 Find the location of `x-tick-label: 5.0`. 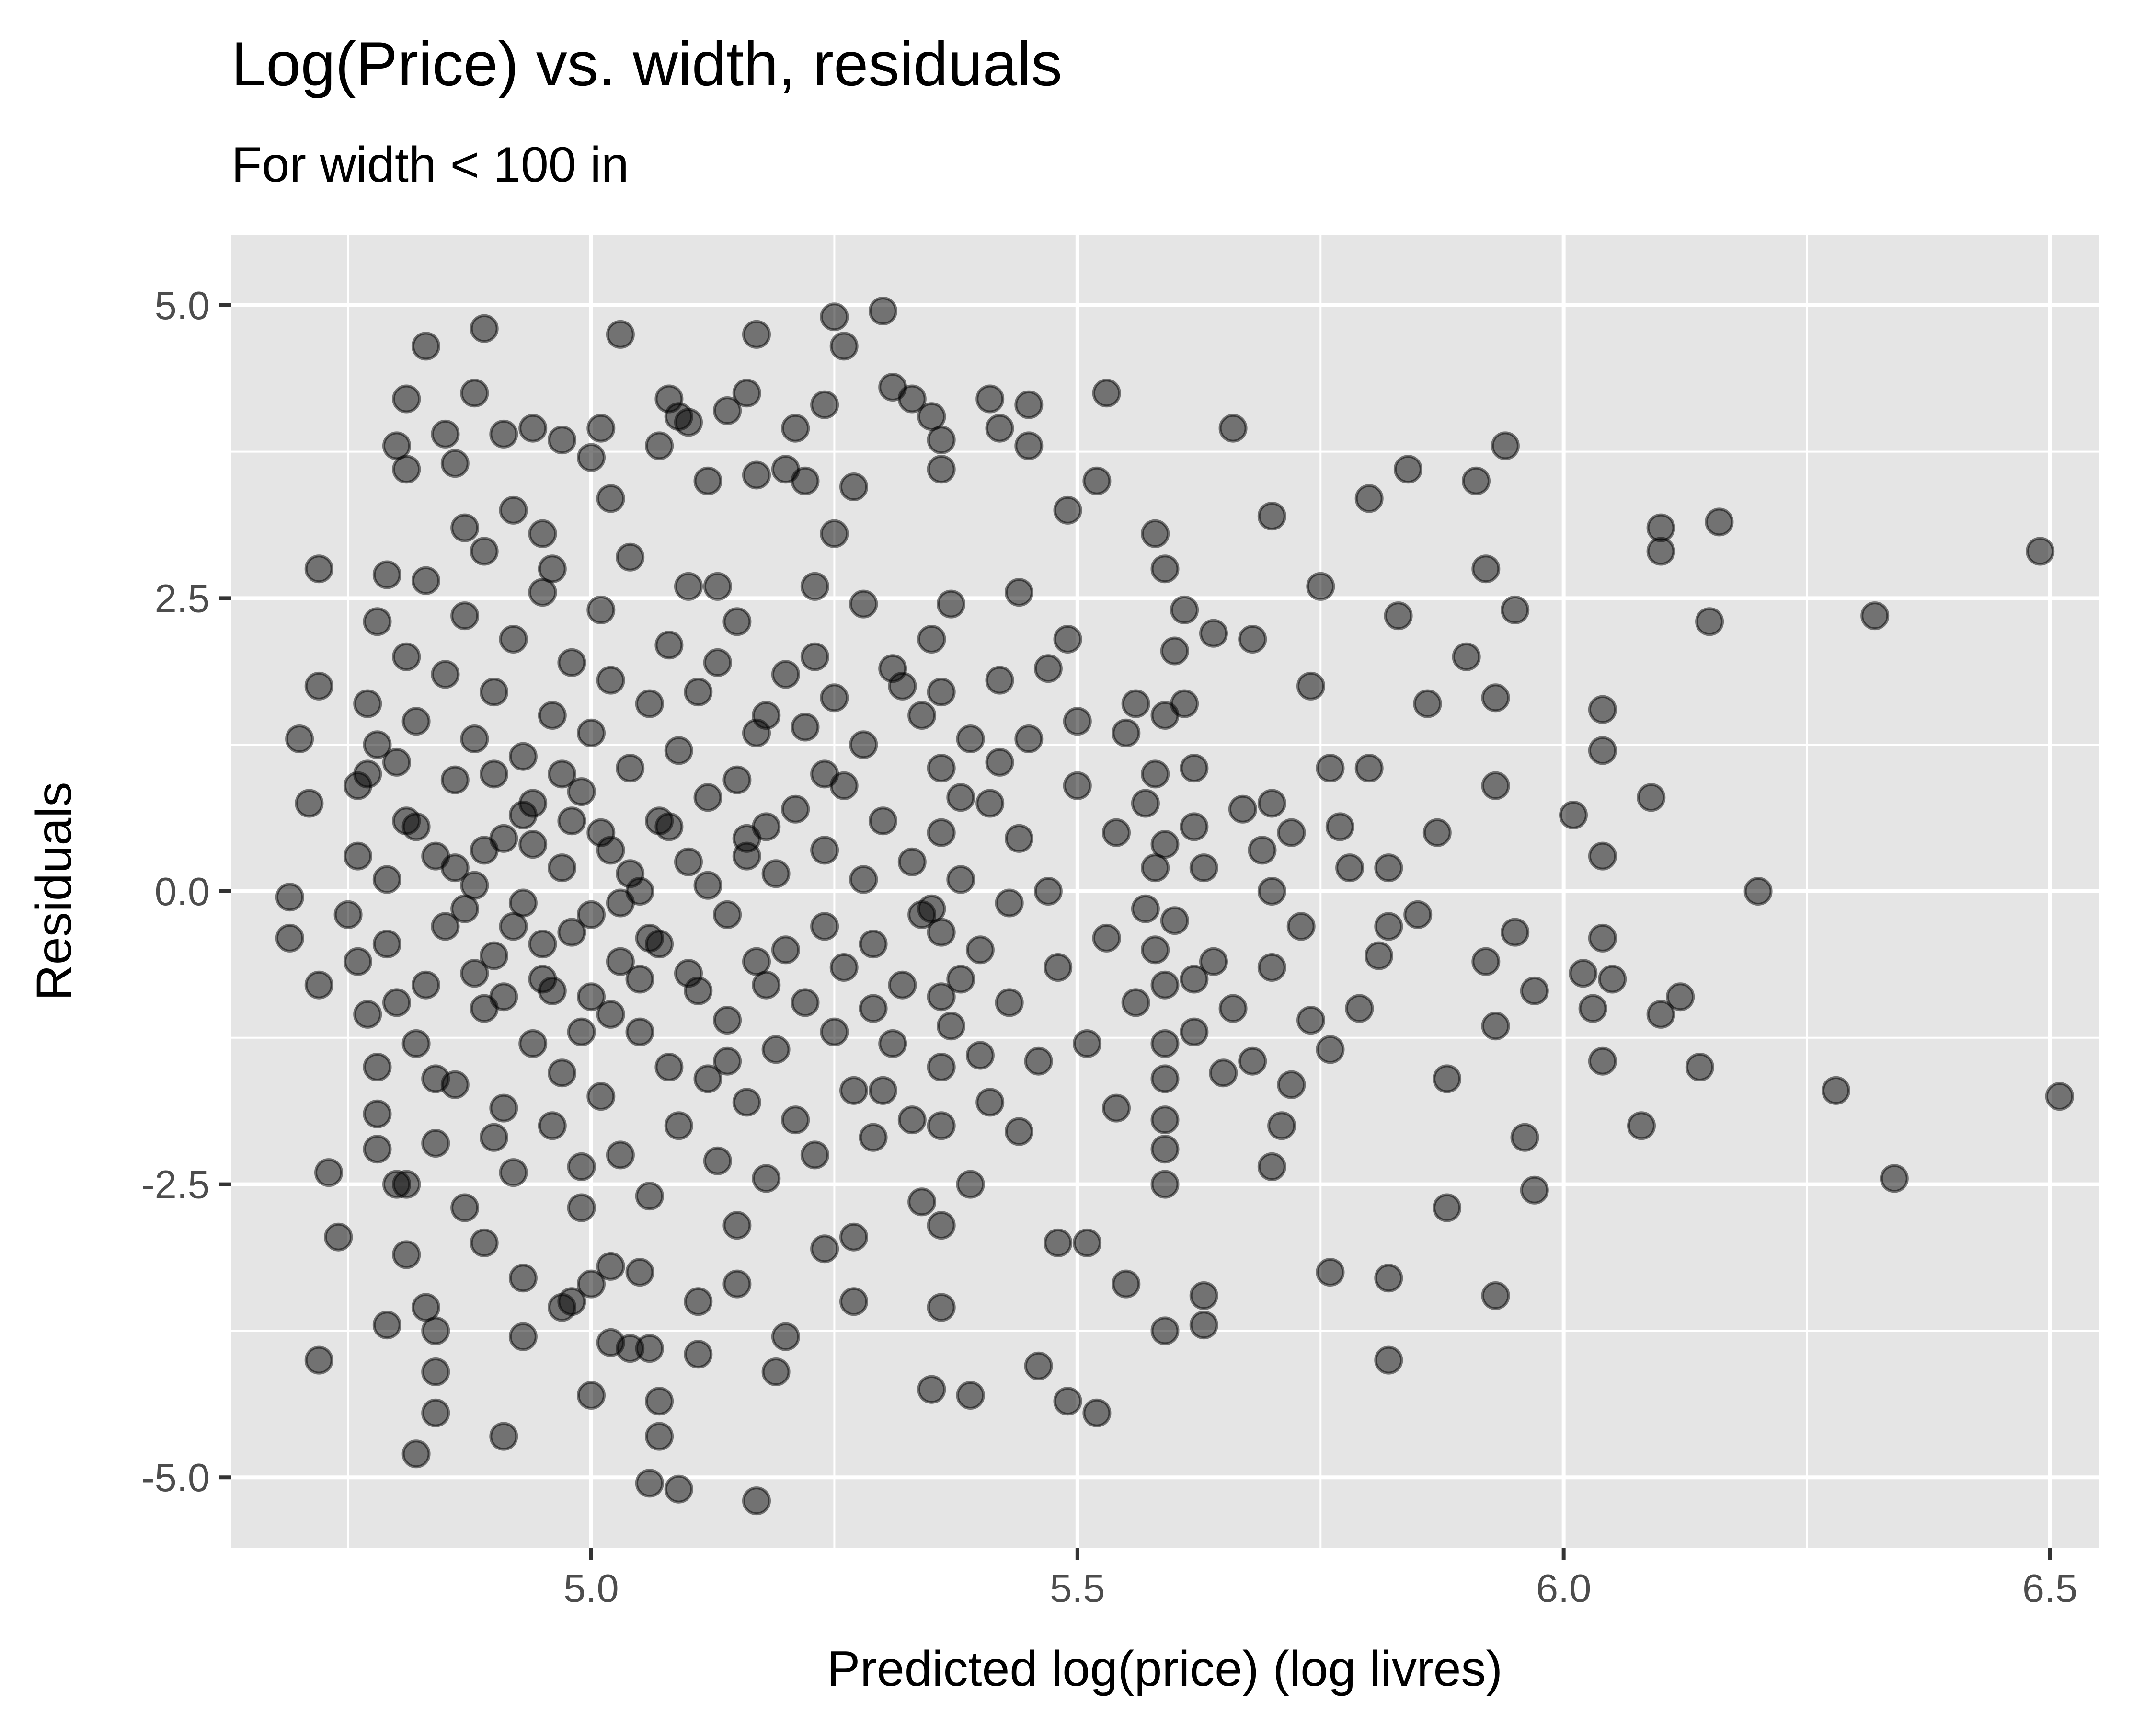

x-tick-label: 5.0 is located at coordinates (591, 1588).